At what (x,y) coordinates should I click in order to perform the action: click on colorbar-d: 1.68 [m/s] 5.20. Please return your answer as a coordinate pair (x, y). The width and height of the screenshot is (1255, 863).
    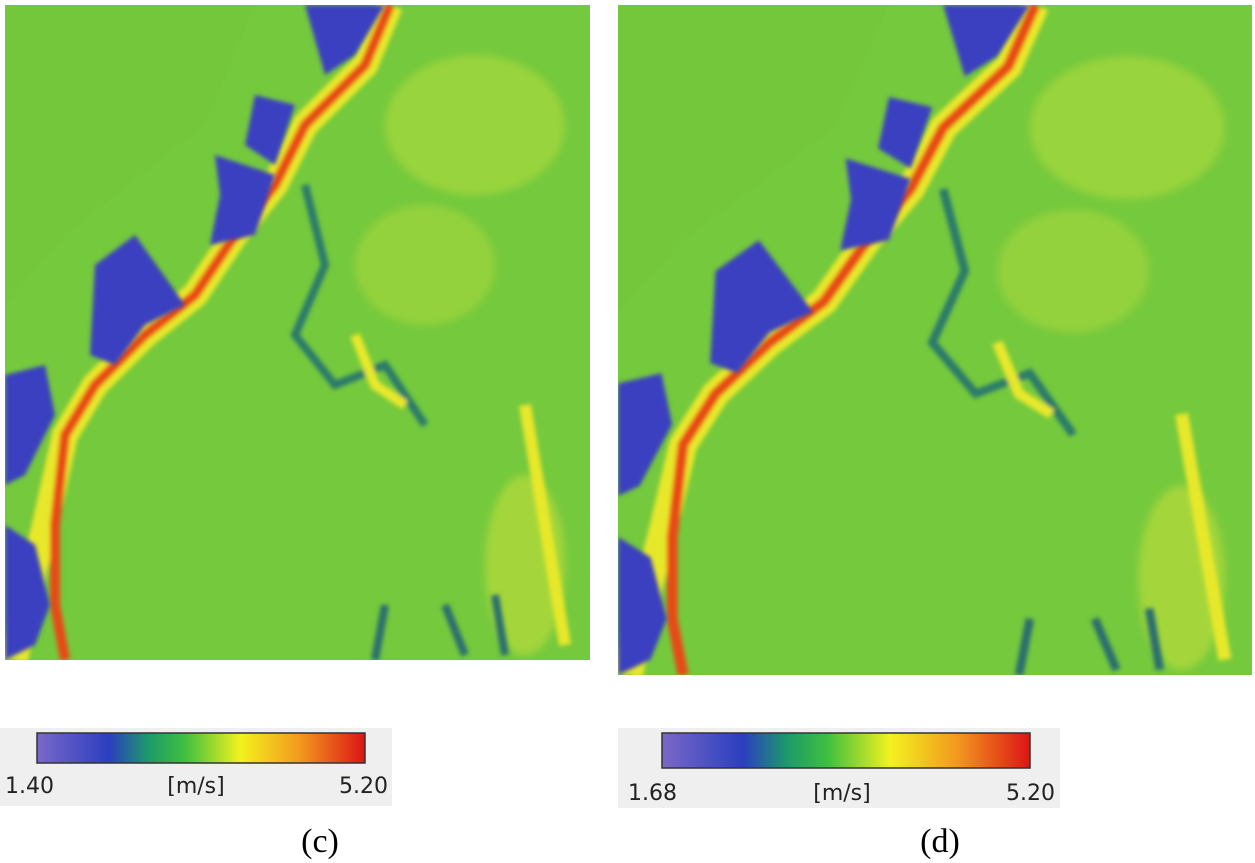
    Looking at the image, I should click on (839, 768).